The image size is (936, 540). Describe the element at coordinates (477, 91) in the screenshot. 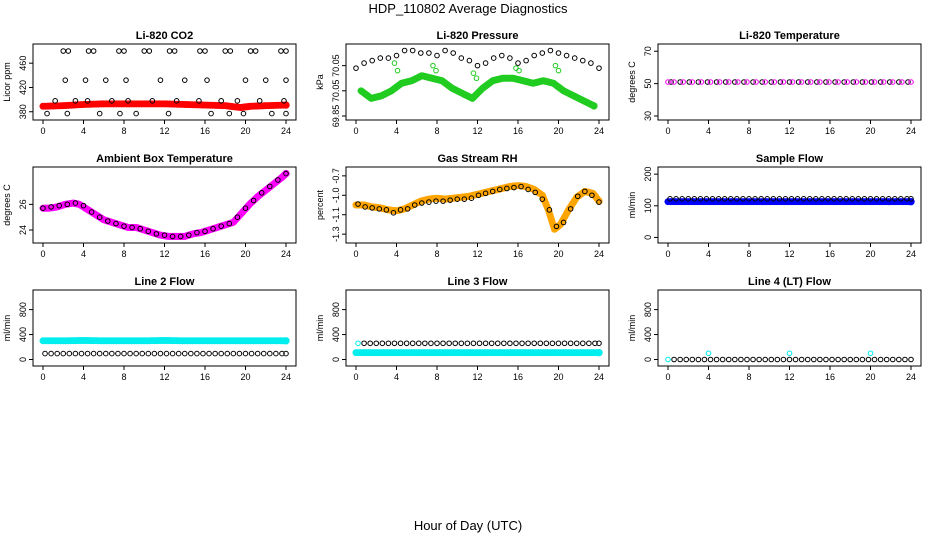

I see `series-pressure-alt` at that location.